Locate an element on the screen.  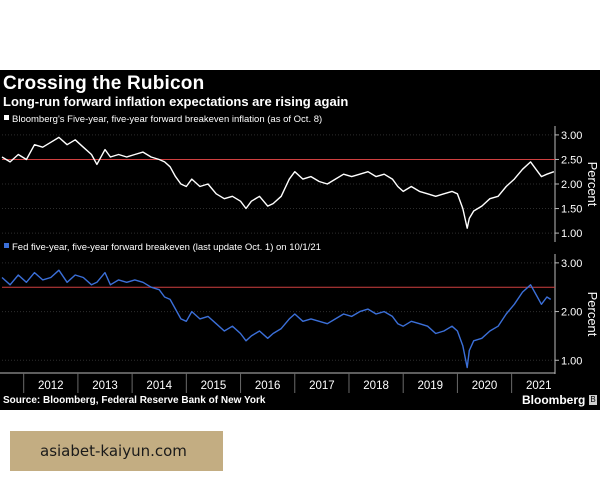
x-tick-label: 2016 is located at coordinates (268, 386).